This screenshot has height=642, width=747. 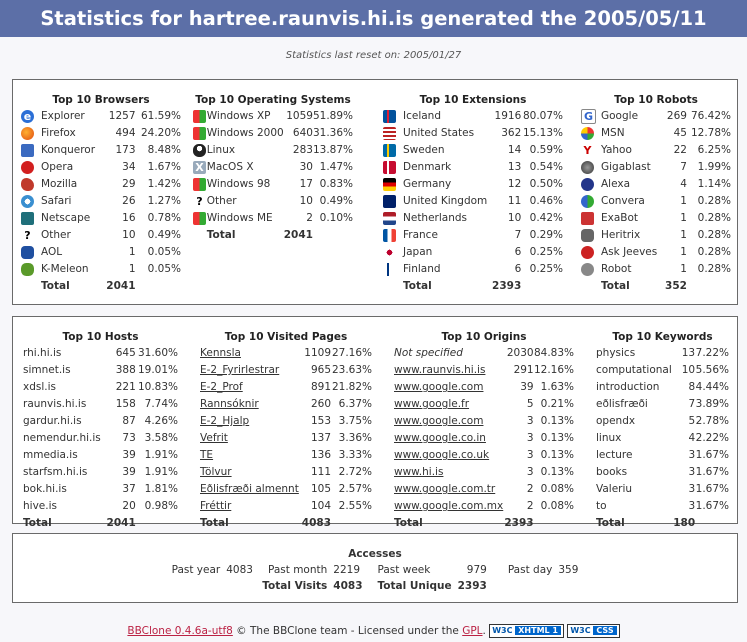 I want to click on os-total-label: Total, so click(x=221, y=235).